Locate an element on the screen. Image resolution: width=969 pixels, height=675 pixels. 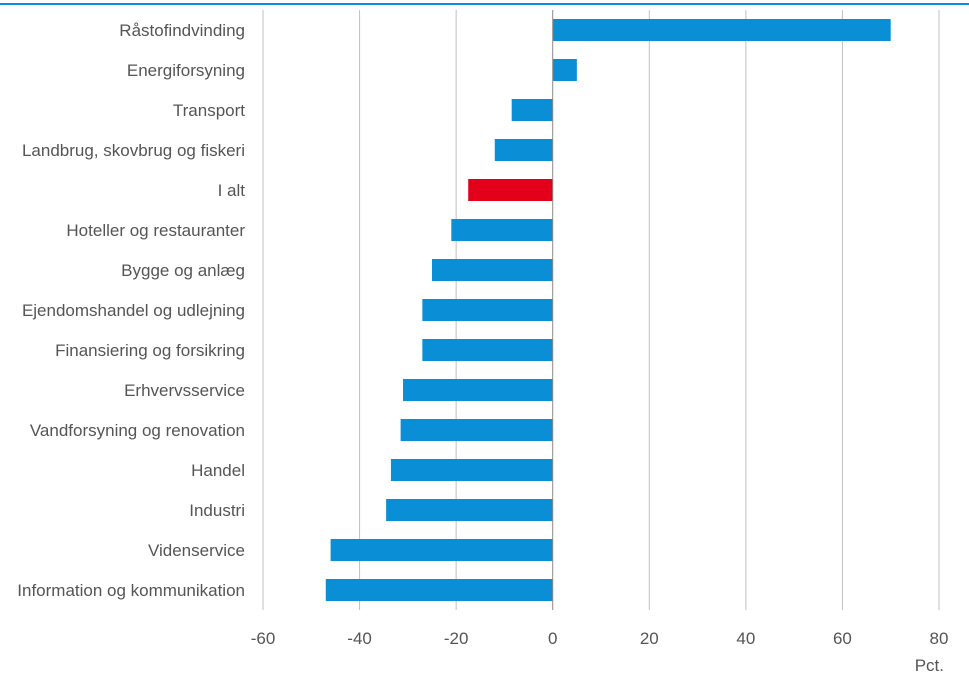
x-tick-label: -20 is located at coordinates (456, 638).